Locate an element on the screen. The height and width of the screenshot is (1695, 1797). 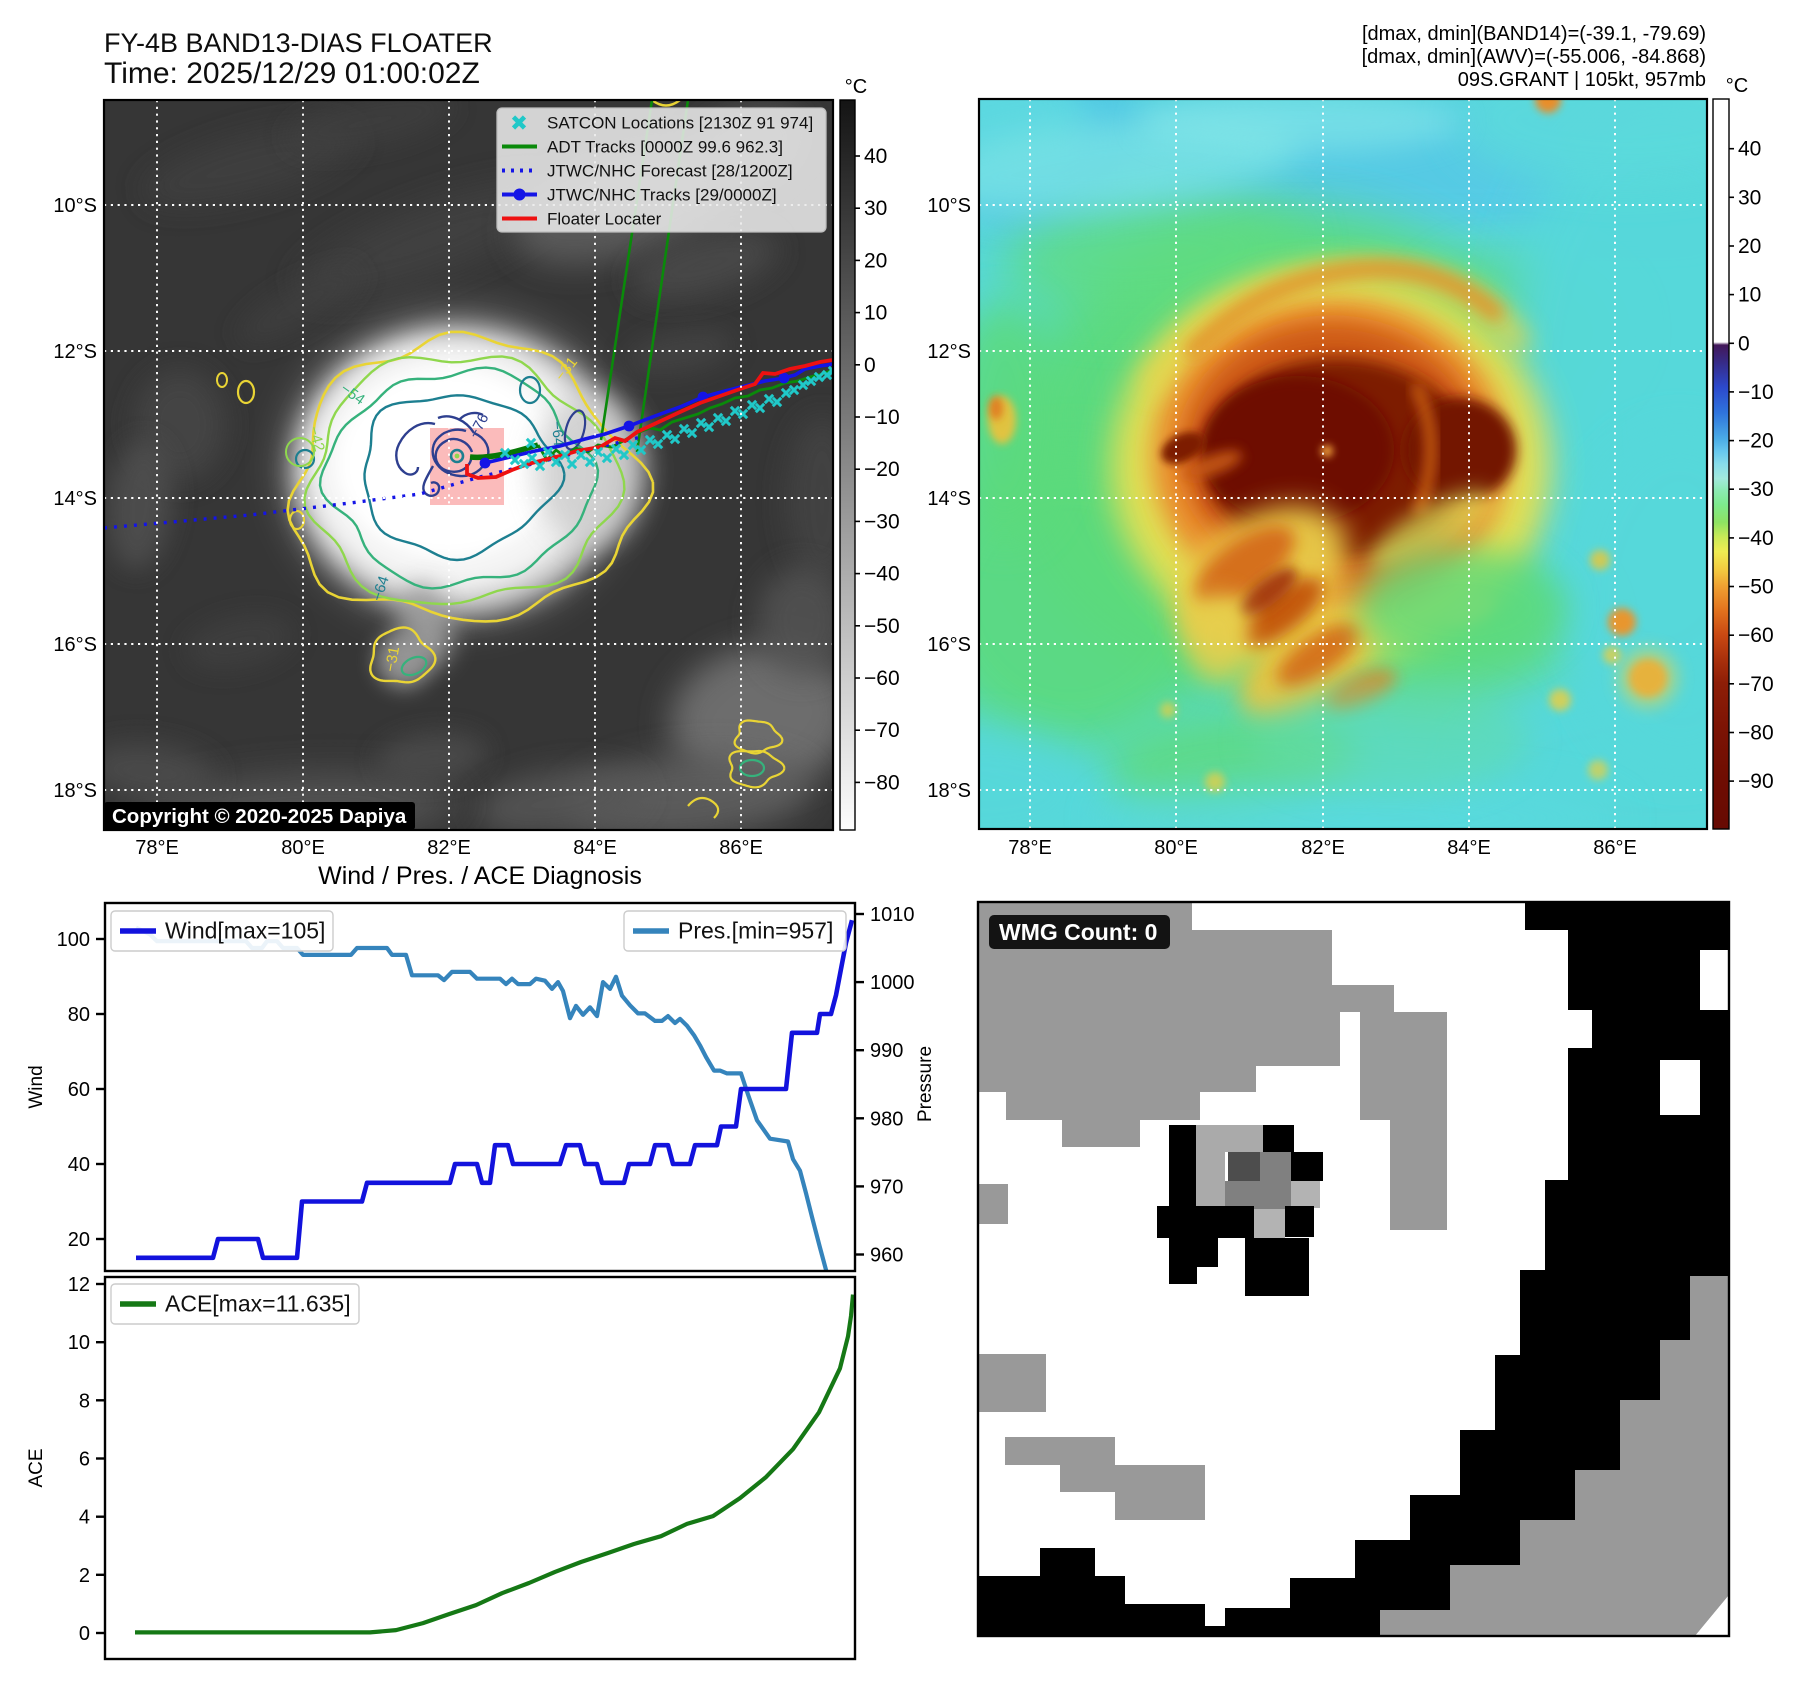
svg-text: 970 is located at coordinates (886, 1187).